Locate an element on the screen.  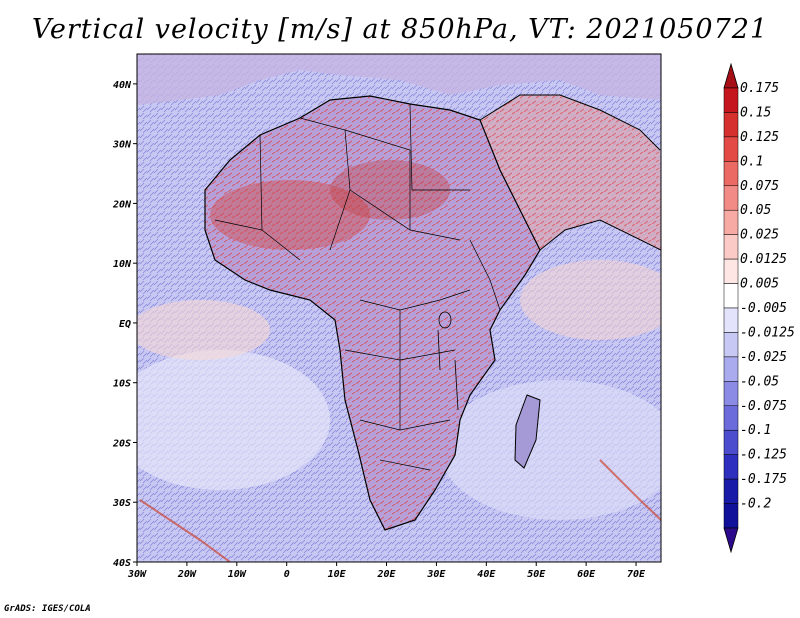
colorbar-label: -0.025 is located at coordinates (763, 357).